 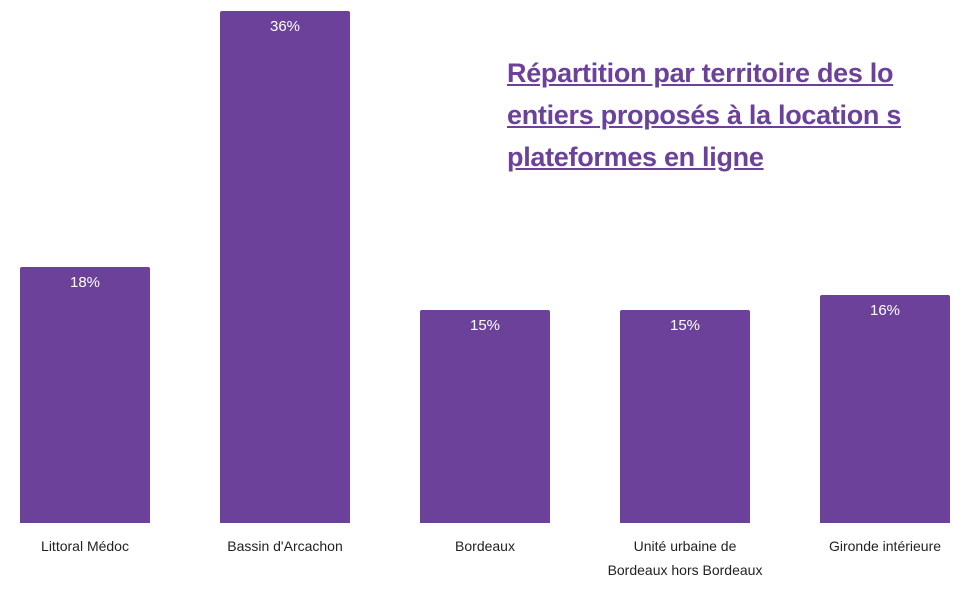 What do you see at coordinates (85, 282) in the screenshot?
I see `value-label: 18%` at bounding box center [85, 282].